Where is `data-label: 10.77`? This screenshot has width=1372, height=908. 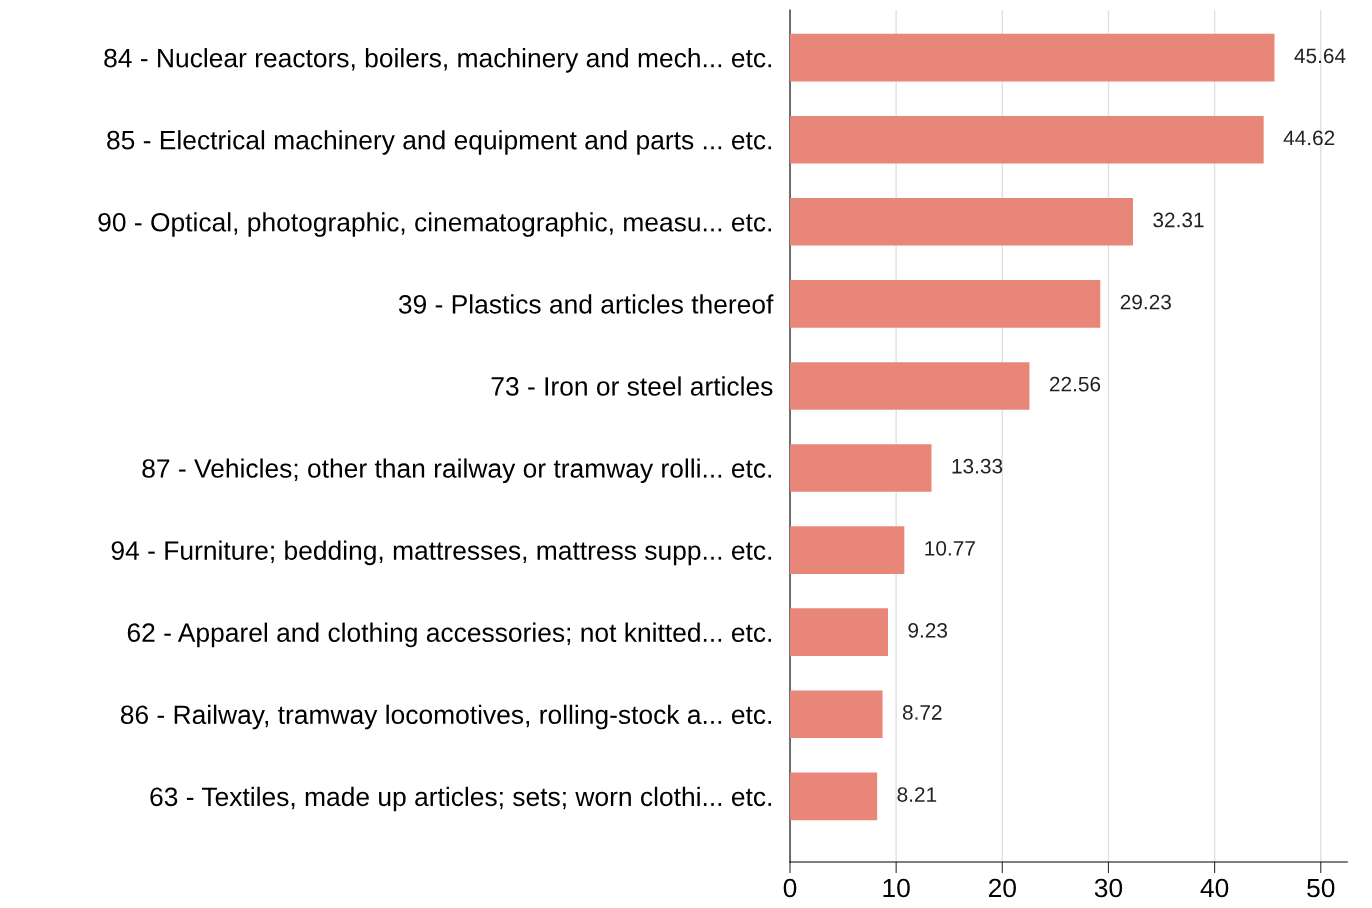 data-label: 10.77 is located at coordinates (950, 548).